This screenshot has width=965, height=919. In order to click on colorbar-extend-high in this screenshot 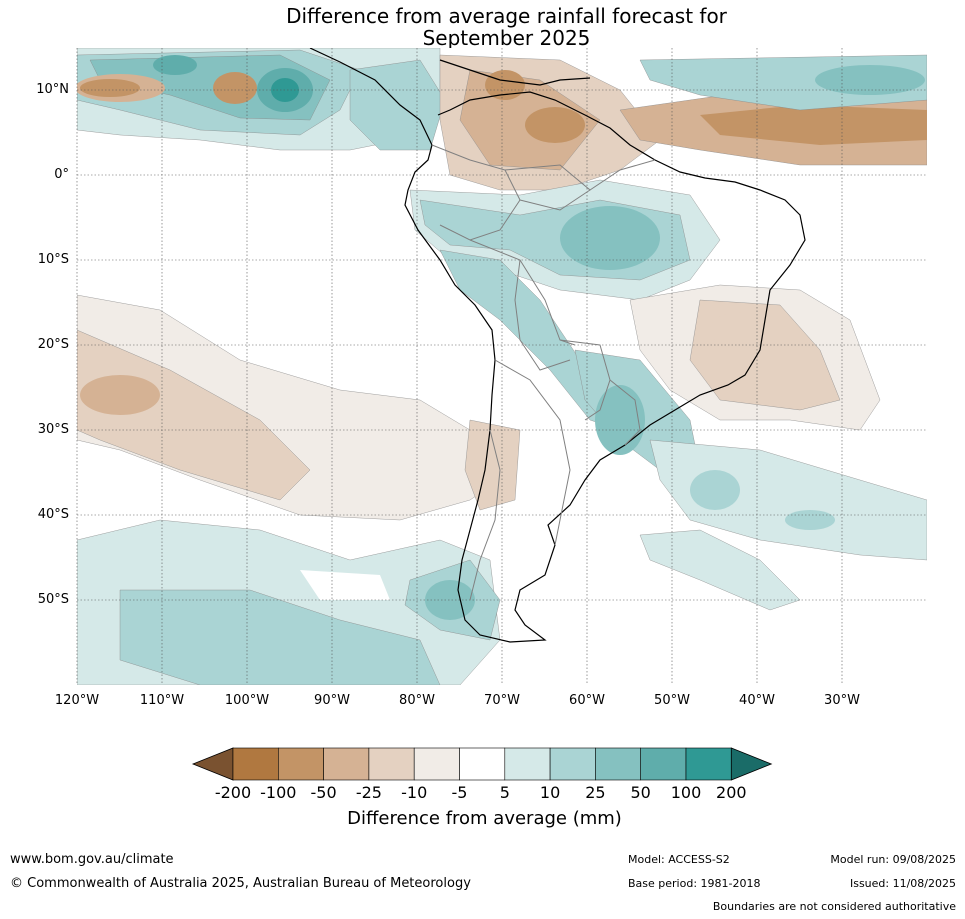, I will do `click(751, 764)`.